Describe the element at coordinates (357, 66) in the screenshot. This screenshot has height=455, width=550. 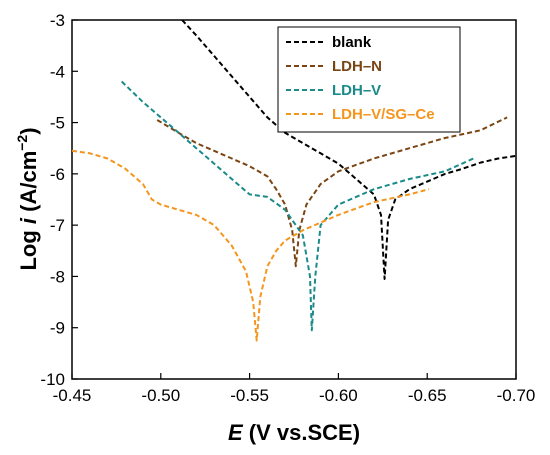
I see `legend-label-1: LDH–N` at that location.